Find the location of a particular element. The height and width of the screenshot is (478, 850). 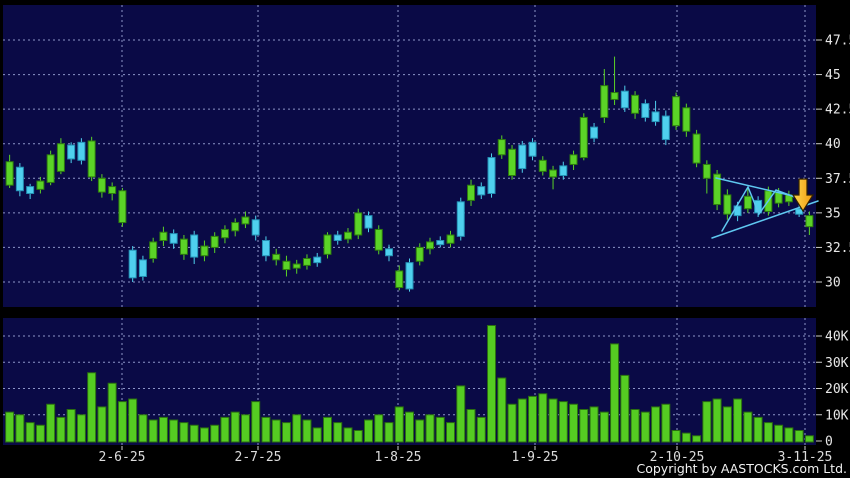

y-axis-label: 30 is located at coordinates (833, 283).